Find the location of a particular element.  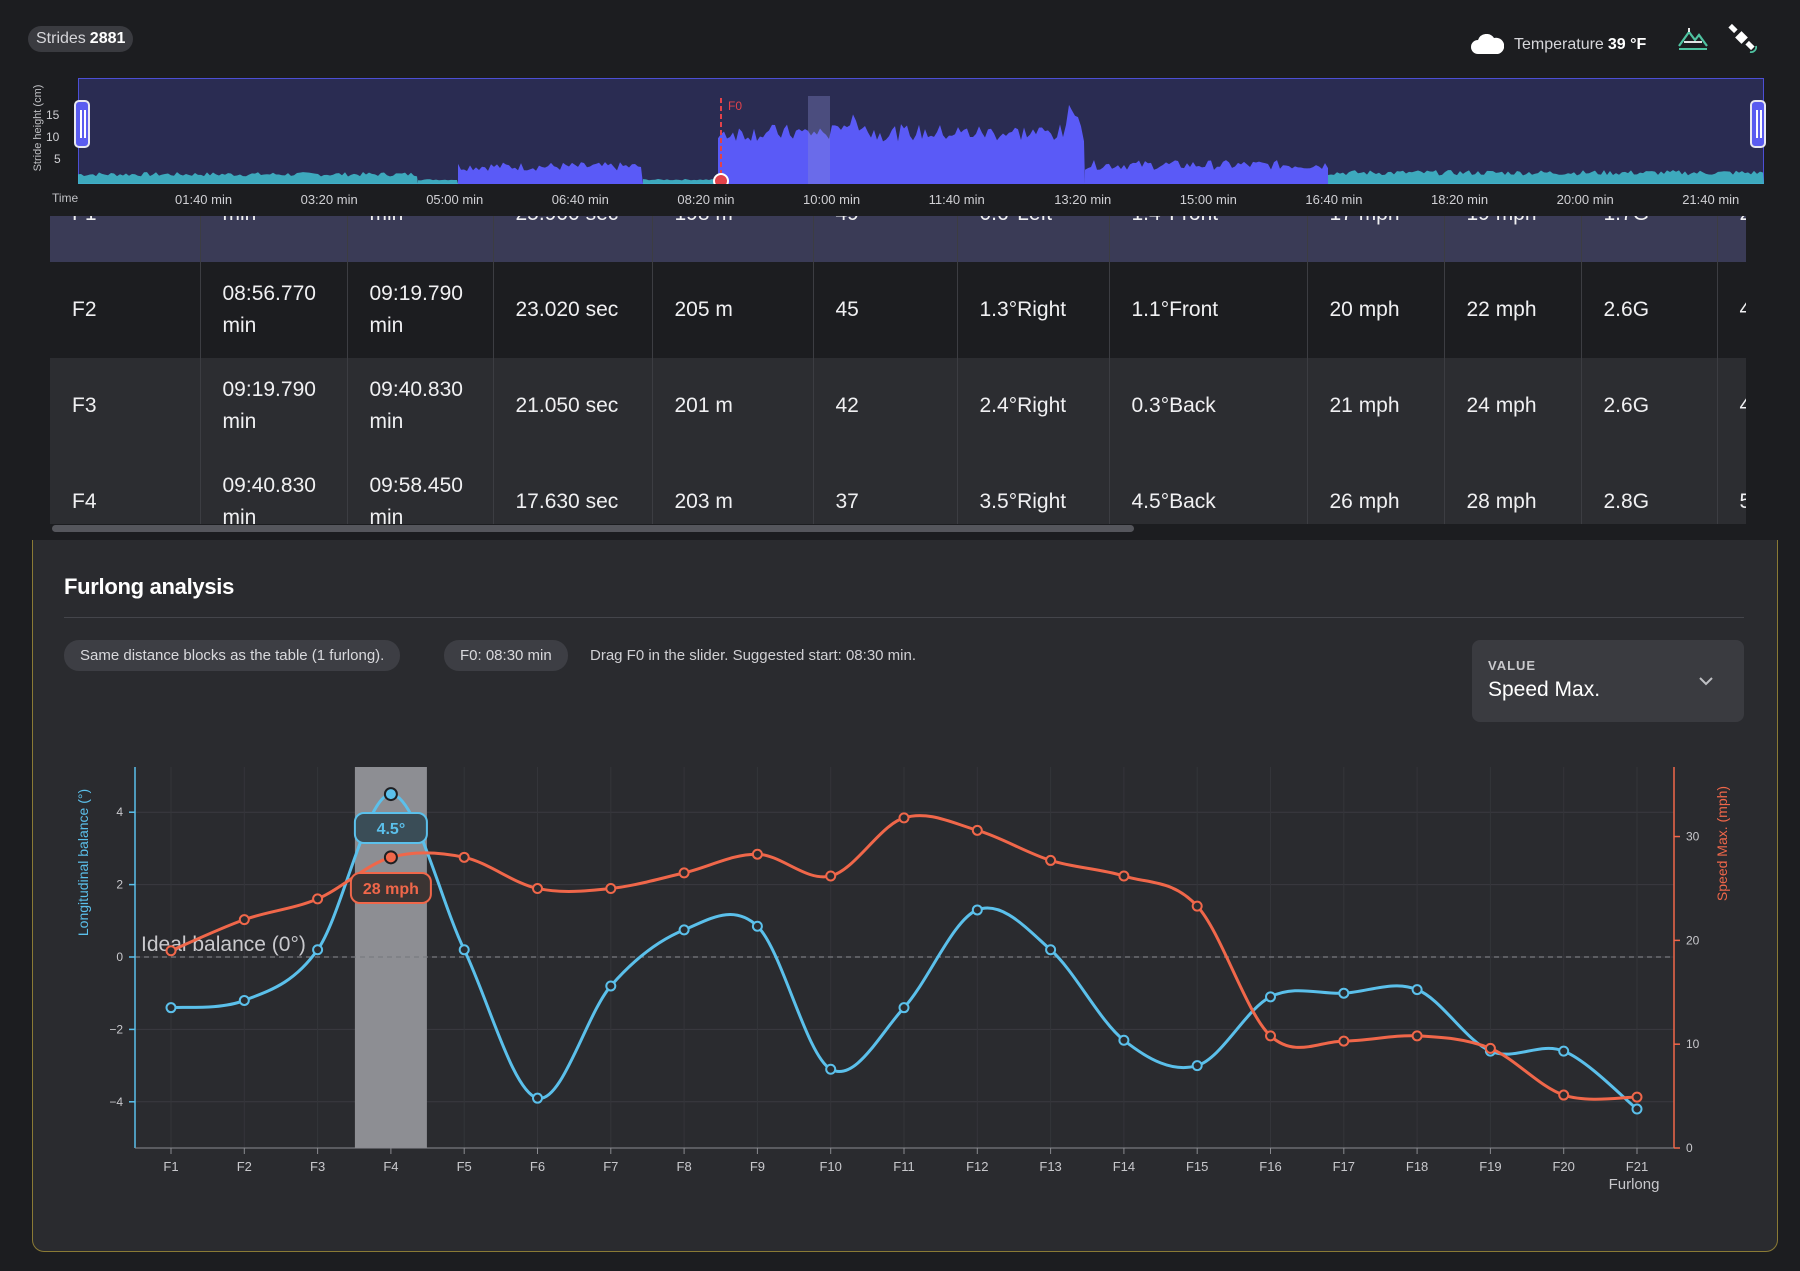

stride-height-overview-chart: F0 is located at coordinates (921, 131).